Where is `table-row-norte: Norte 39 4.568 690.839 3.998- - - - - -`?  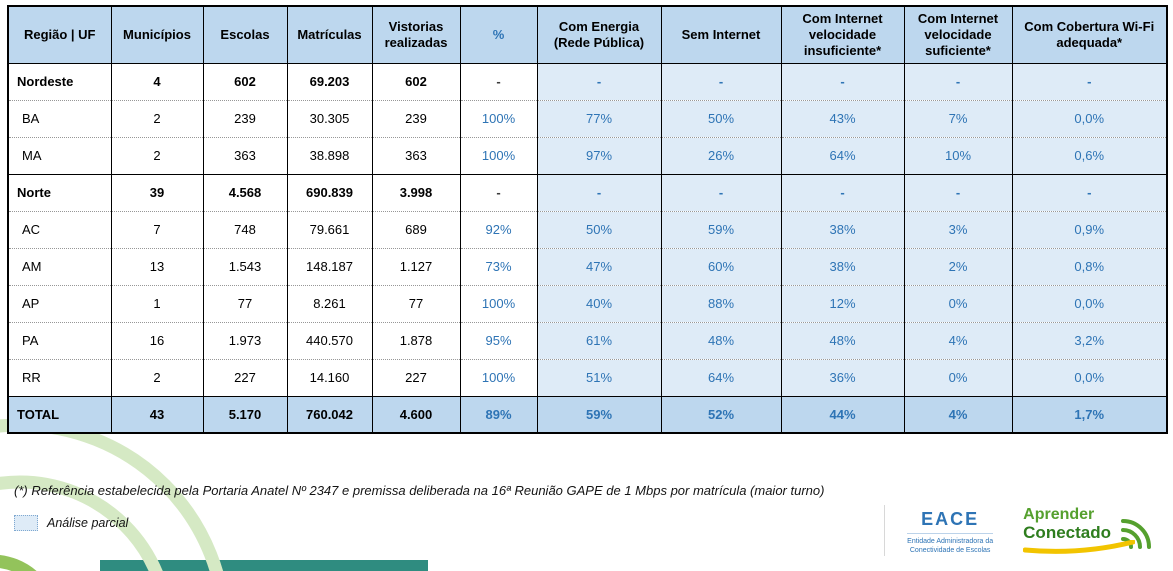 table-row-norte: Norte 39 4.568 690.839 3.998- - - - - - is located at coordinates (587, 192).